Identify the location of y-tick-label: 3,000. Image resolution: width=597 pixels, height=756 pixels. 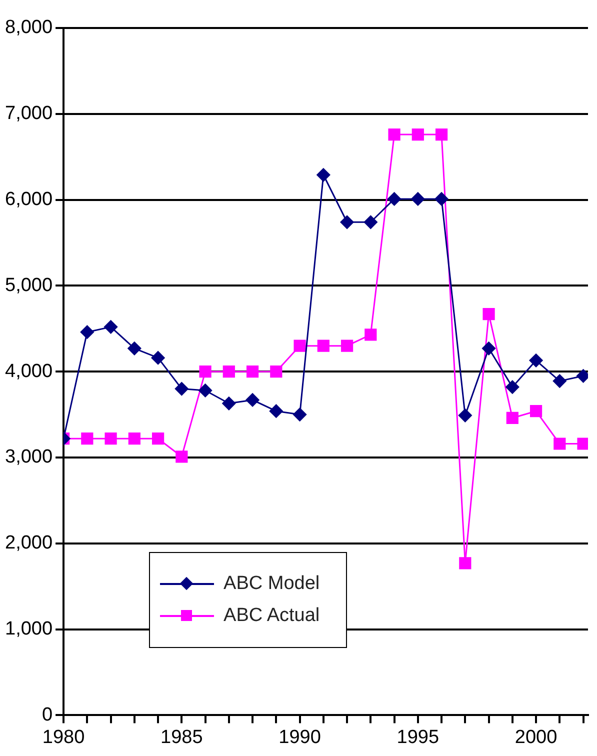
(29, 457).